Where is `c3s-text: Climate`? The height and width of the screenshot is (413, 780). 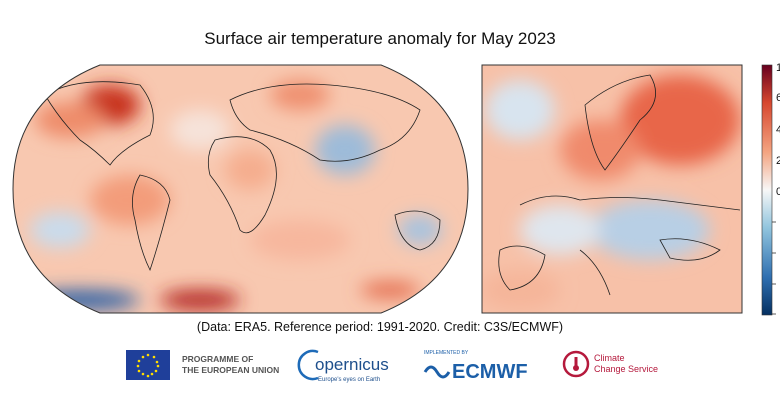 c3s-text: Climate is located at coordinates (609, 358).